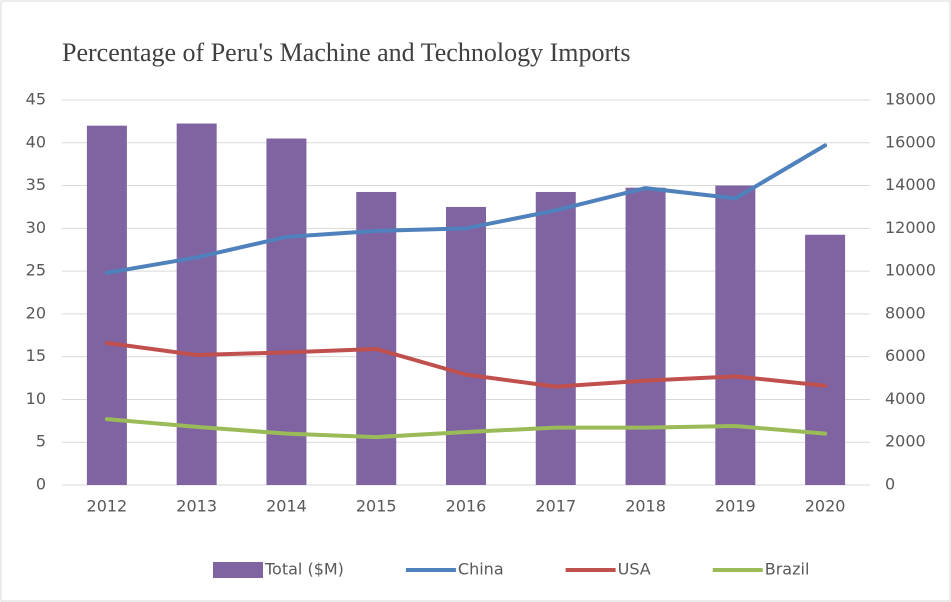  What do you see at coordinates (910, 227) in the screenshot?
I see `y2-tick-label: 12000` at bounding box center [910, 227].